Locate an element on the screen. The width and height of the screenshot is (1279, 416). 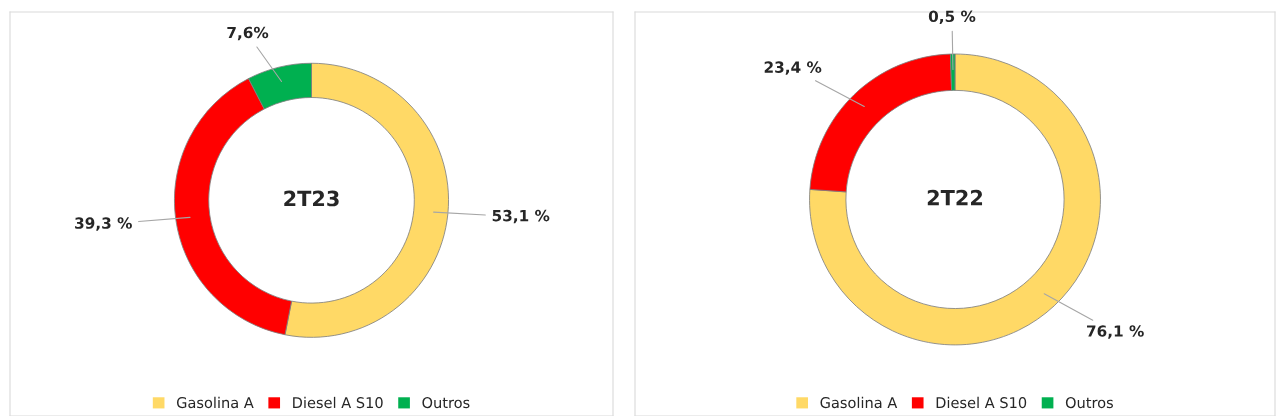
text: 2T23 is located at coordinates (311, 198).